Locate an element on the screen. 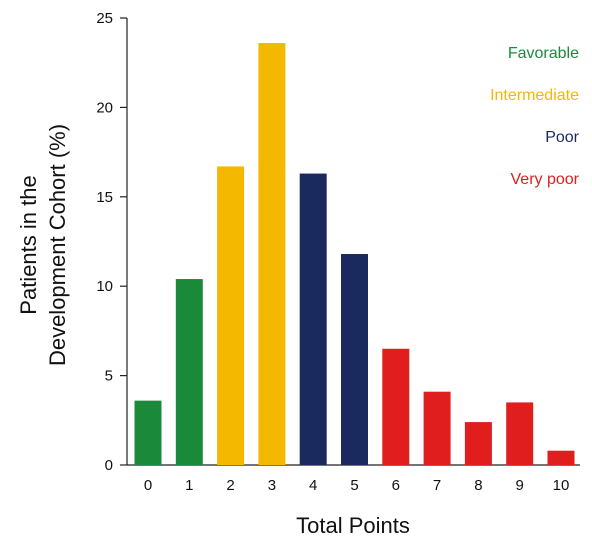 The width and height of the screenshot is (592, 547). x-tick-label: 5 is located at coordinates (354, 485).